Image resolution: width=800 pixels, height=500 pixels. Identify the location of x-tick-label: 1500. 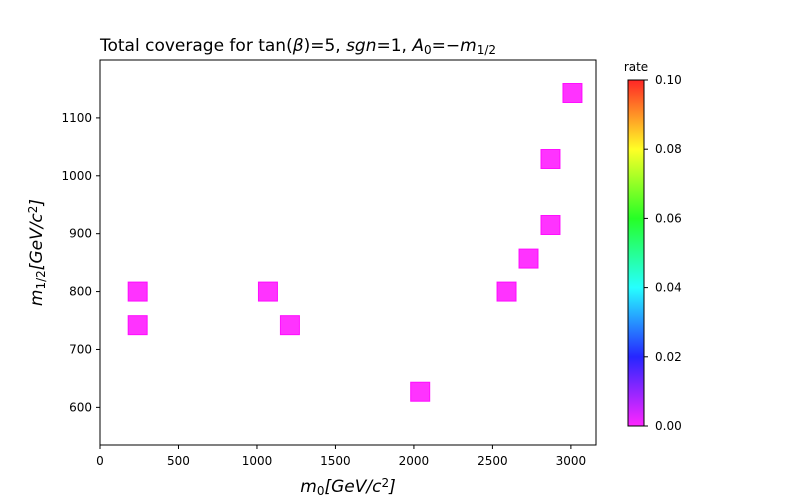
(335, 461).